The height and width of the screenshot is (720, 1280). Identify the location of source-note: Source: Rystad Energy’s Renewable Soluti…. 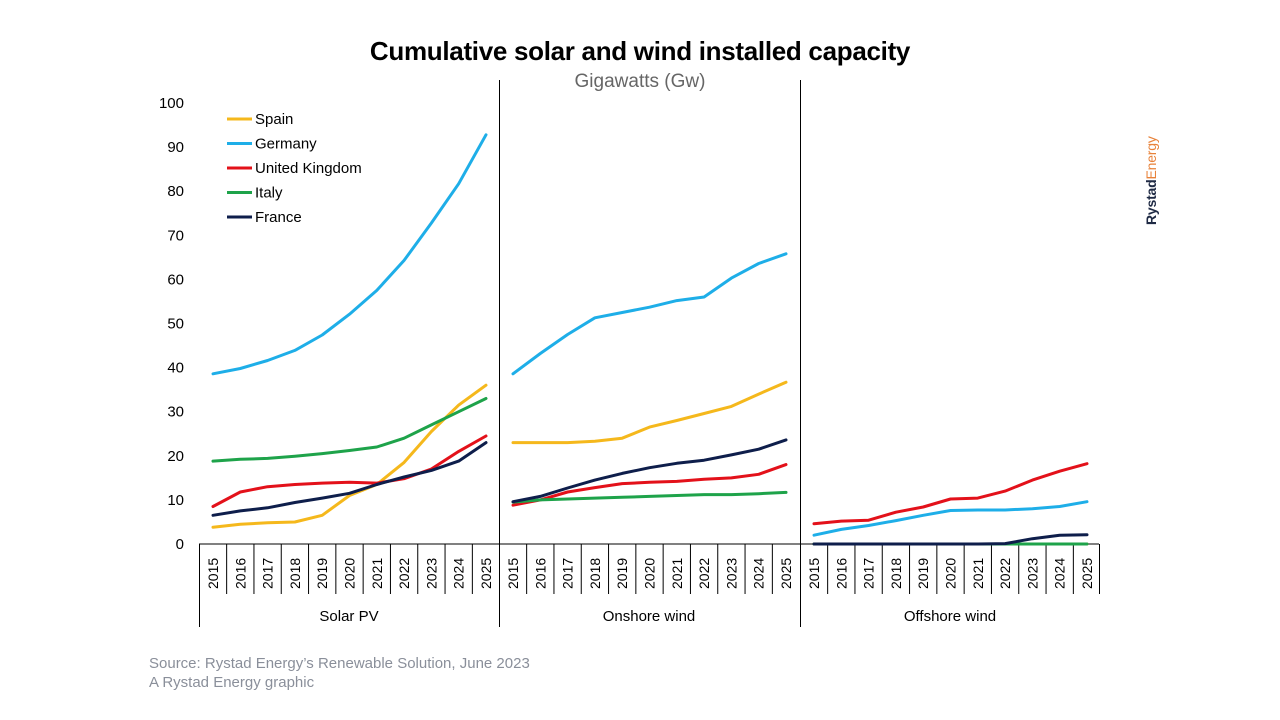
(339, 673).